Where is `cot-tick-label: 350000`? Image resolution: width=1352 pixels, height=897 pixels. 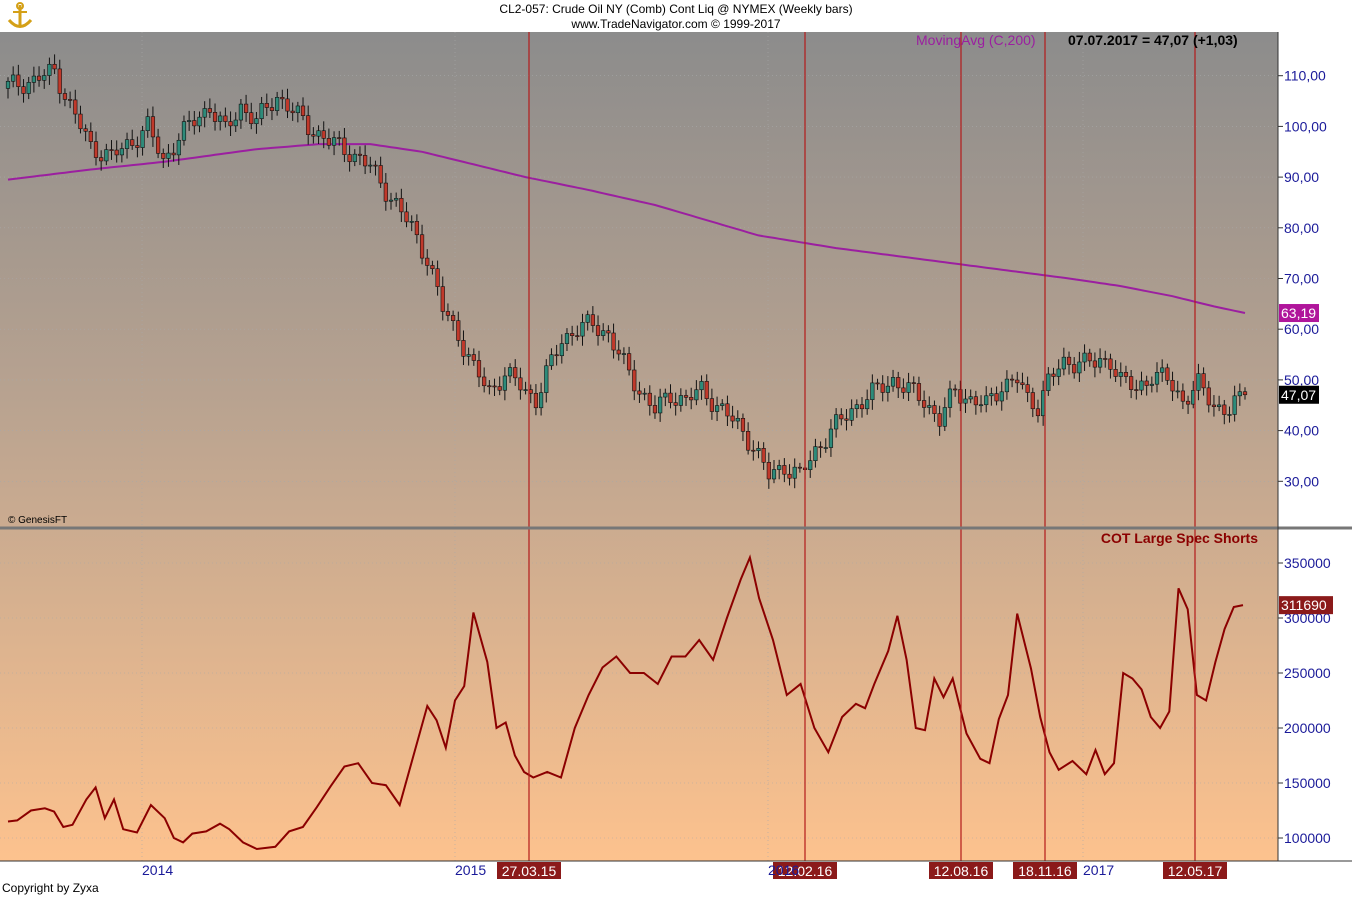
cot-tick-label: 350000 is located at coordinates (1307, 563).